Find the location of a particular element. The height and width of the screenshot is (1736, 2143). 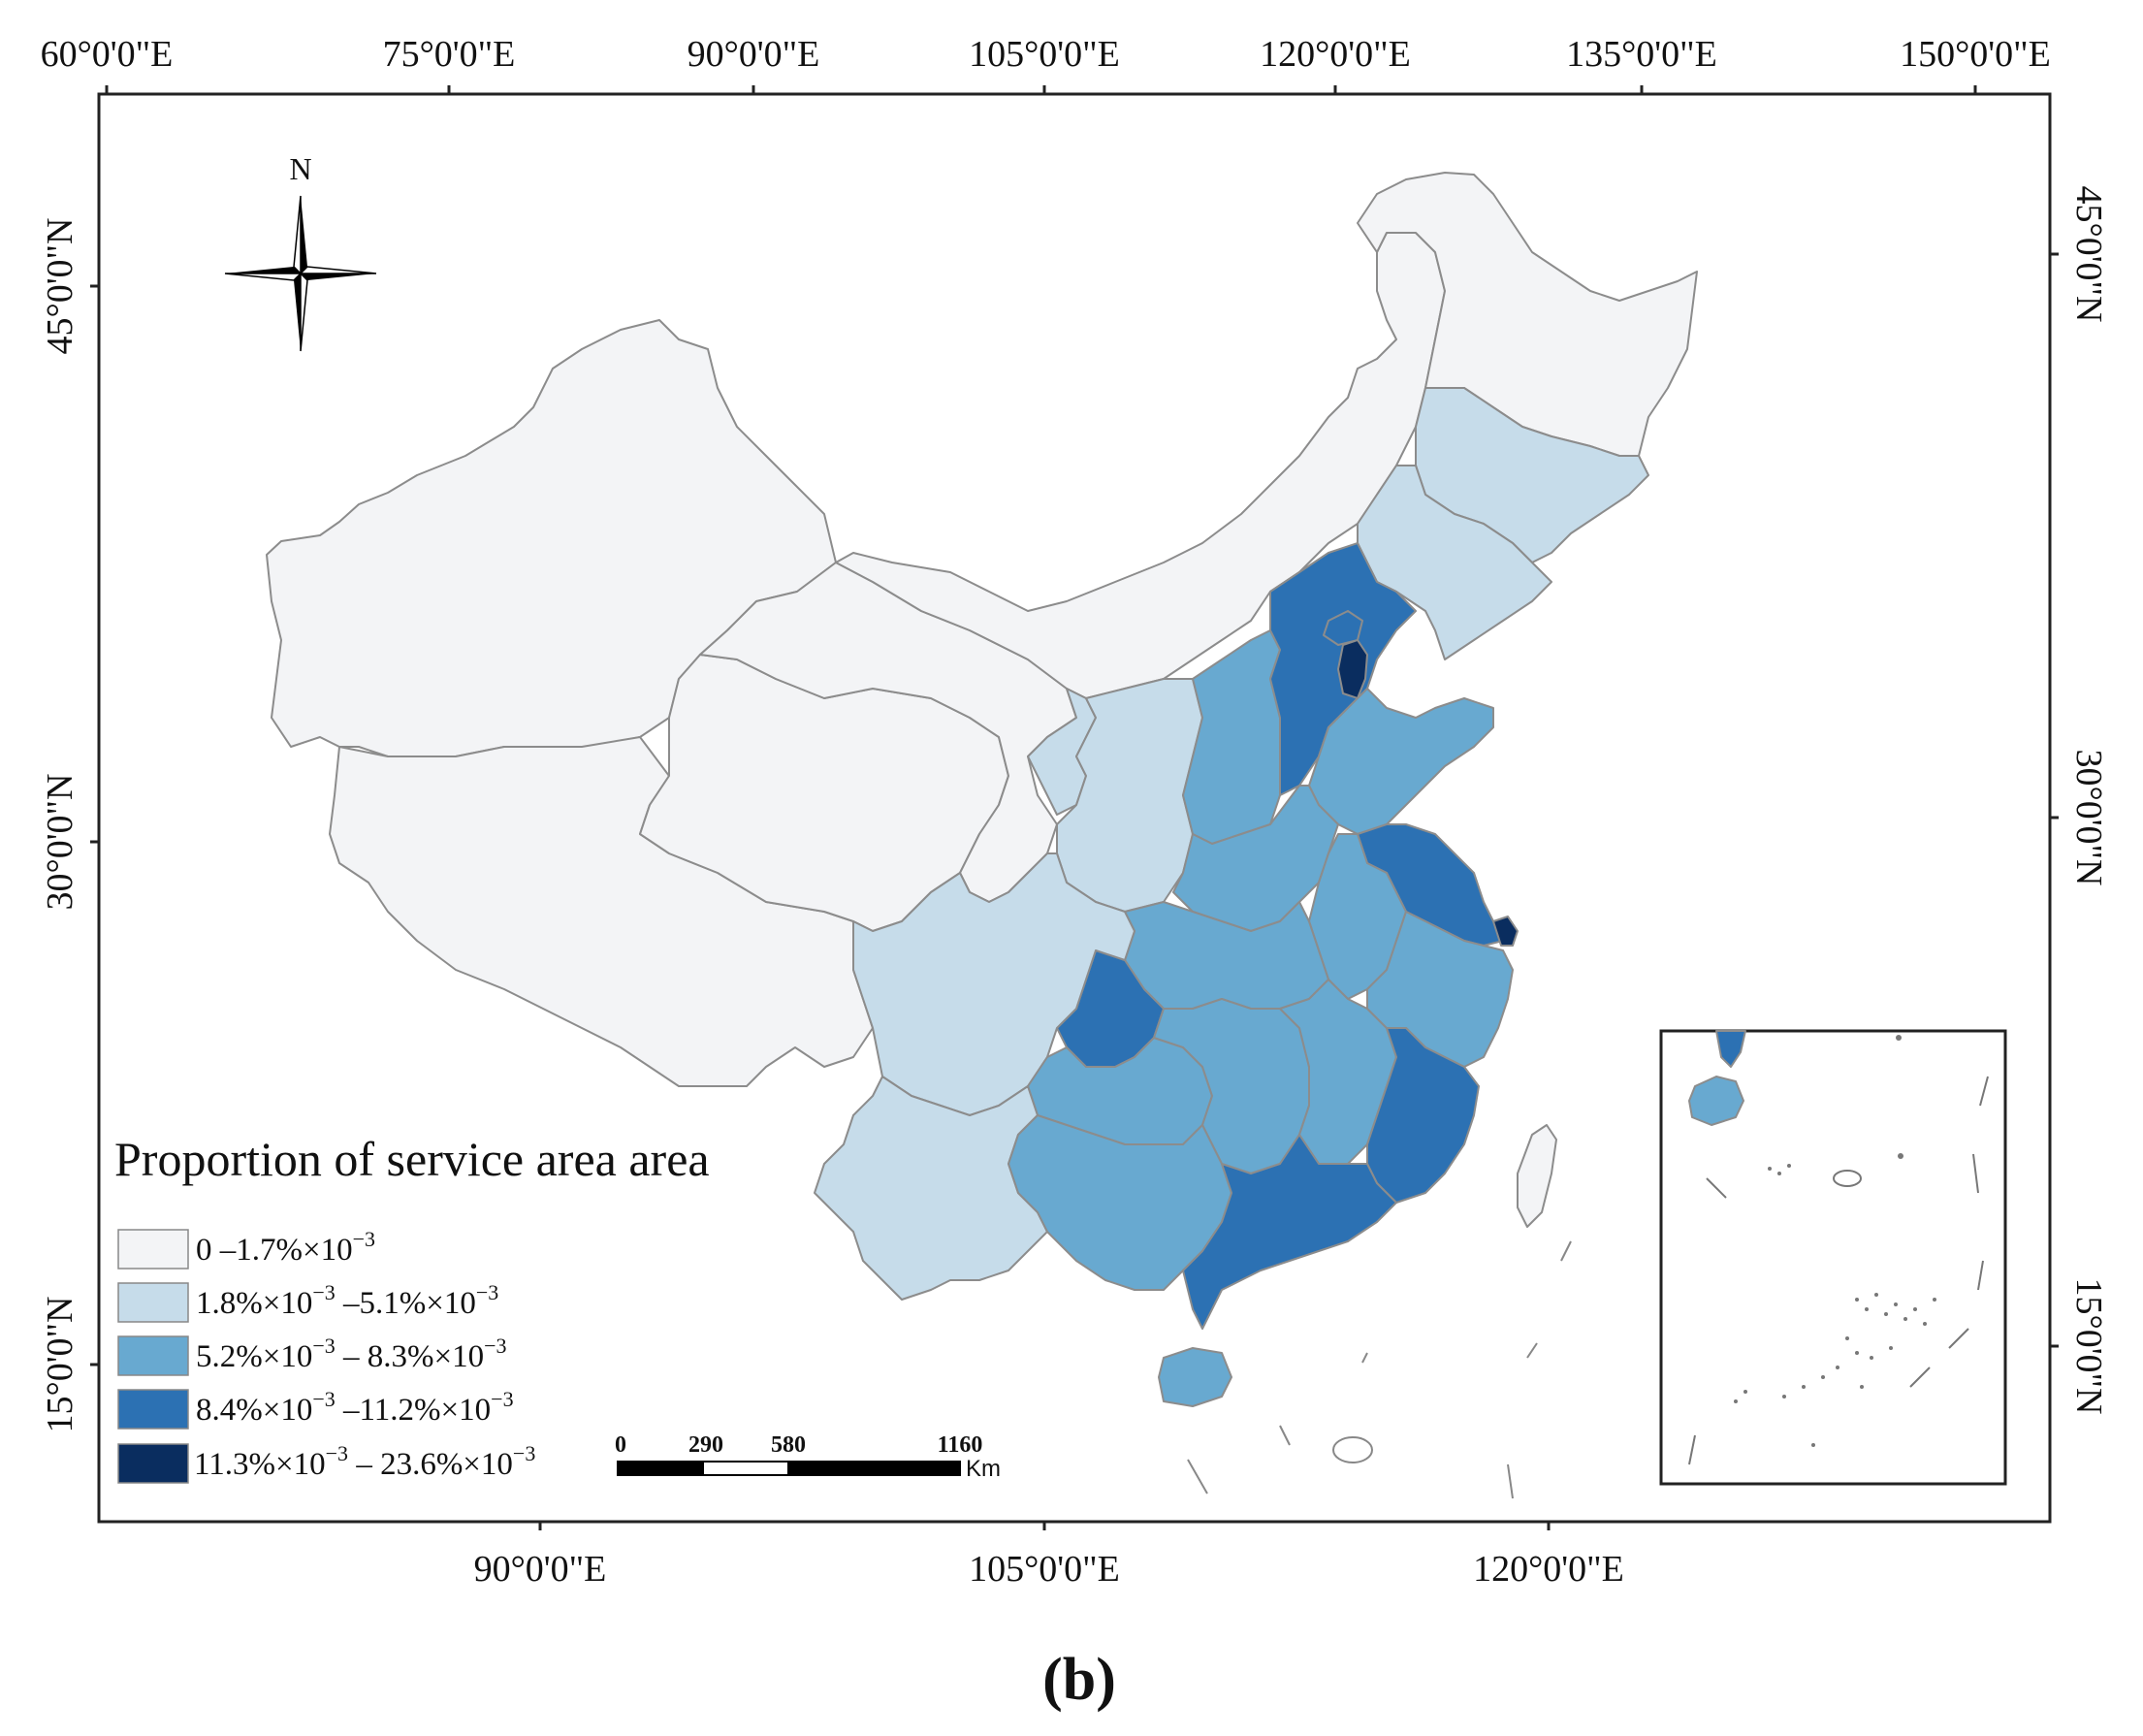

inset-islands is located at coordinates (1838, 1270).